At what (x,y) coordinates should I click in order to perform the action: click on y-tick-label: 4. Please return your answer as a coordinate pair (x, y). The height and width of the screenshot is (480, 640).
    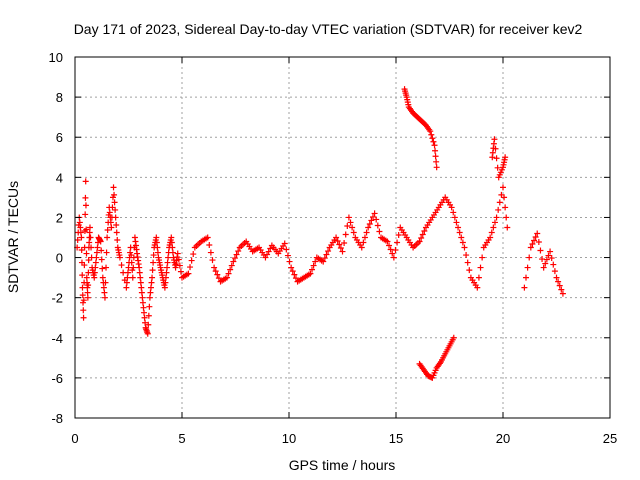
    Looking at the image, I should click on (59, 177).